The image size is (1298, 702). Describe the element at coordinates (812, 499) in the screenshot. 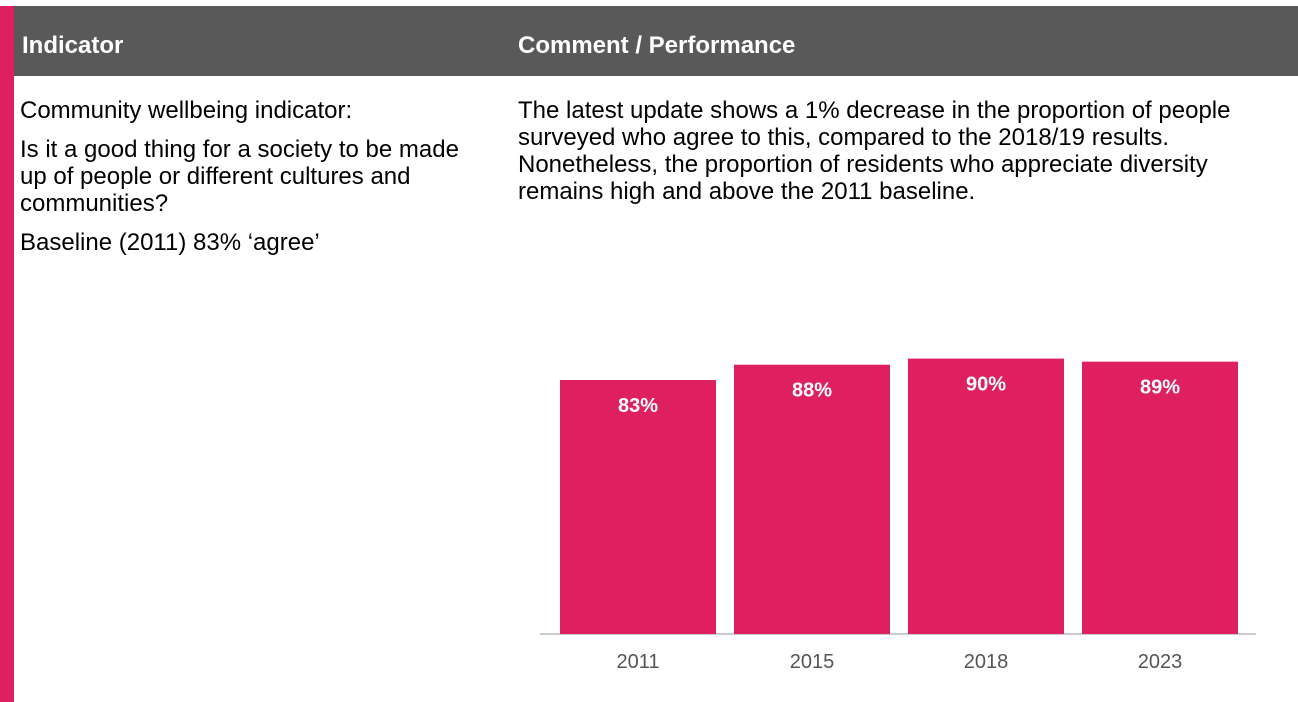

I see `bar-2015` at that location.